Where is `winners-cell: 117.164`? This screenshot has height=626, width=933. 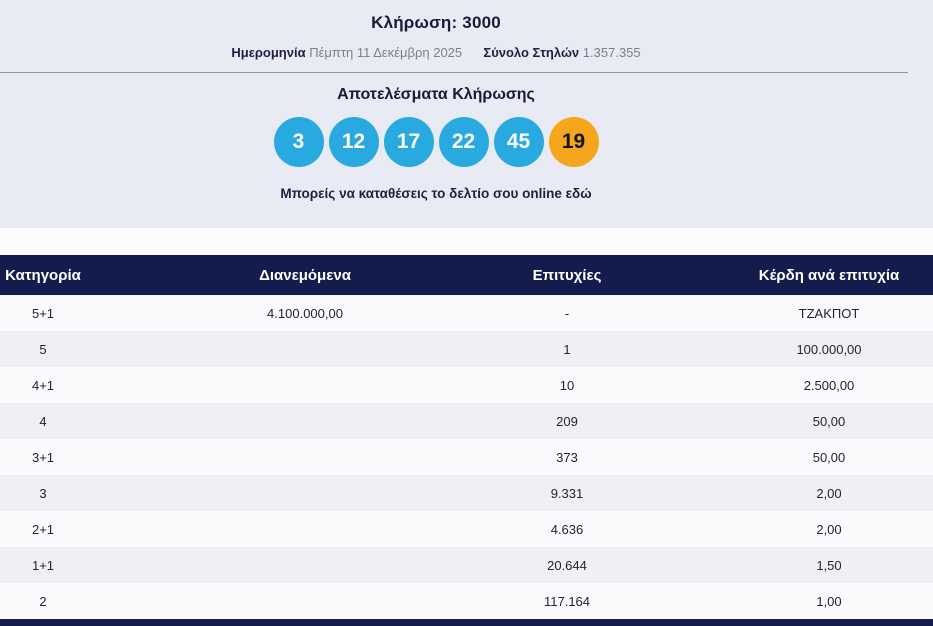 winners-cell: 117.164 is located at coordinates (567, 601).